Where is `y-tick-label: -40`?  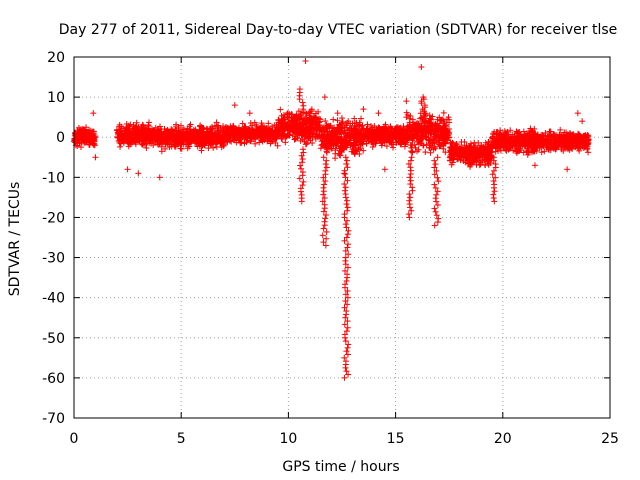 y-tick-label: -40 is located at coordinates (53, 299).